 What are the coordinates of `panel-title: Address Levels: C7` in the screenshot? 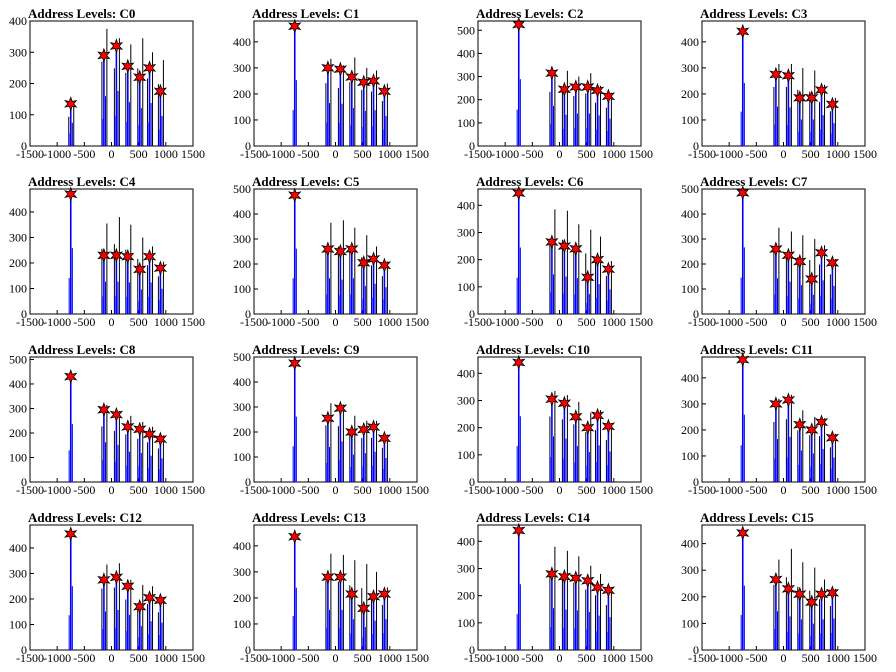 It's located at (754, 181).